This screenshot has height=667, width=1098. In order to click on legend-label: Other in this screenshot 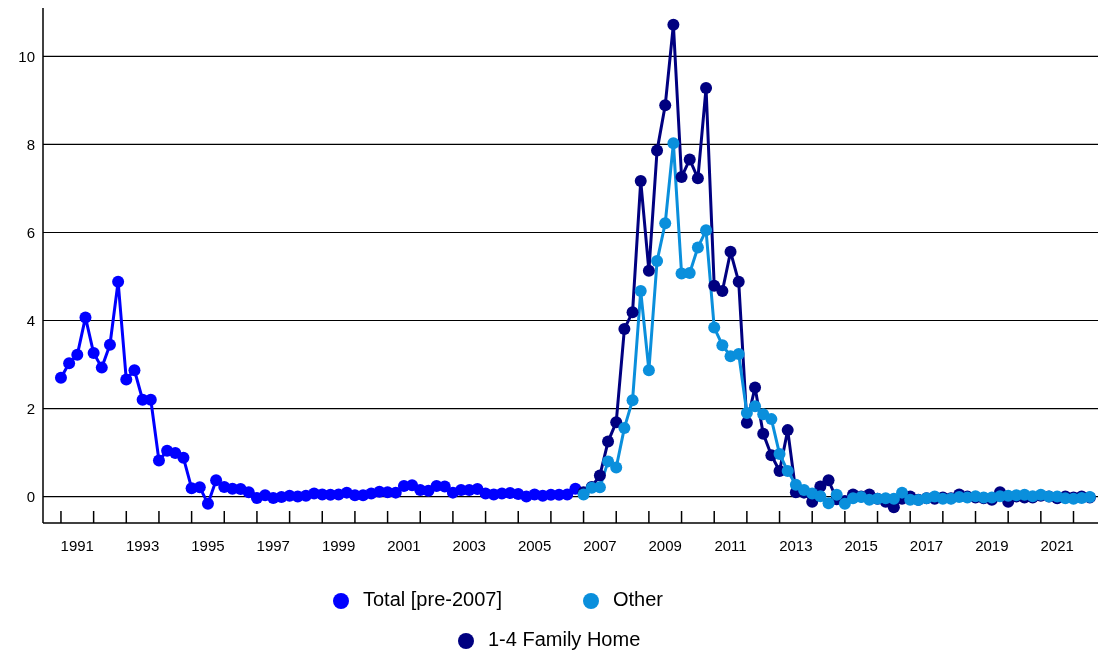, I will do `click(638, 599)`.